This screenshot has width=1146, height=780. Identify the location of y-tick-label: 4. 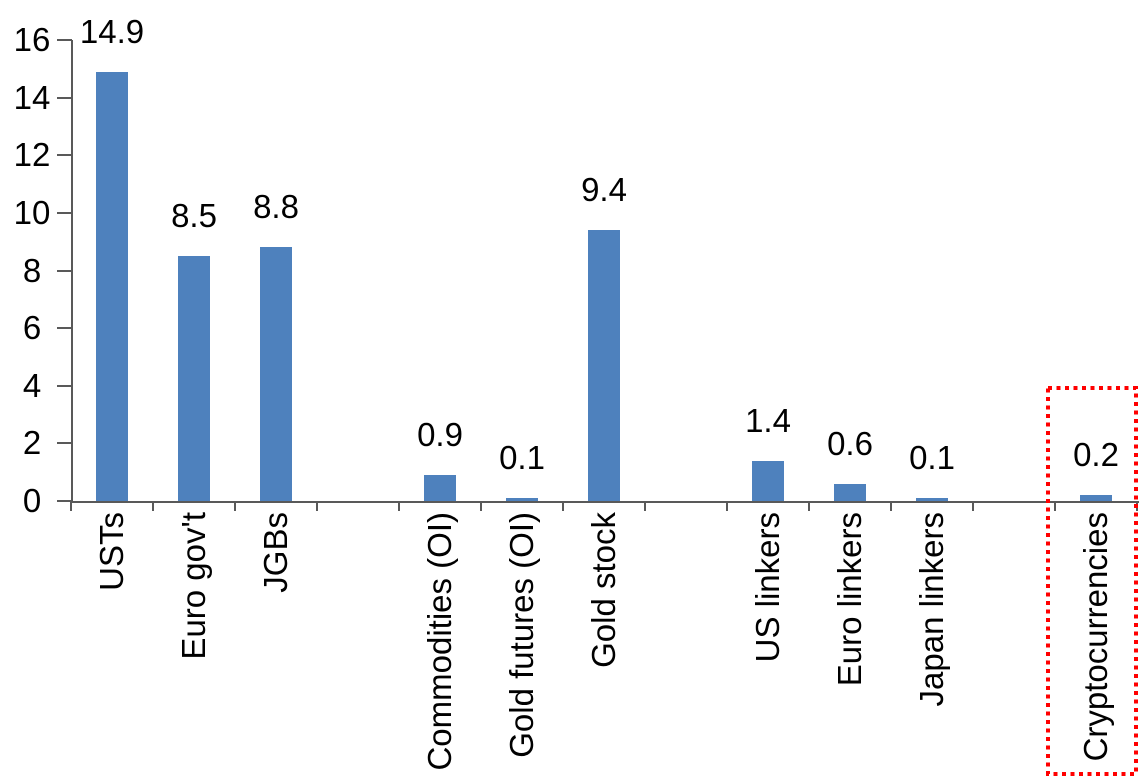
(32, 385).